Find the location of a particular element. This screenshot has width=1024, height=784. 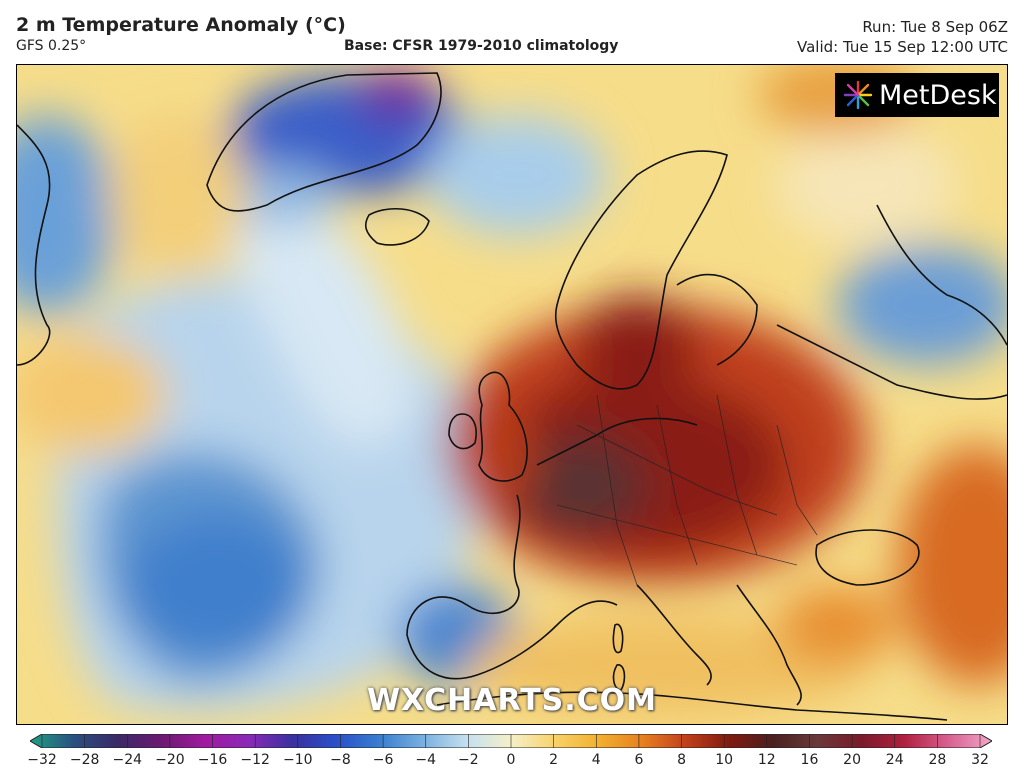

legend-colorbar is located at coordinates (511, 741).